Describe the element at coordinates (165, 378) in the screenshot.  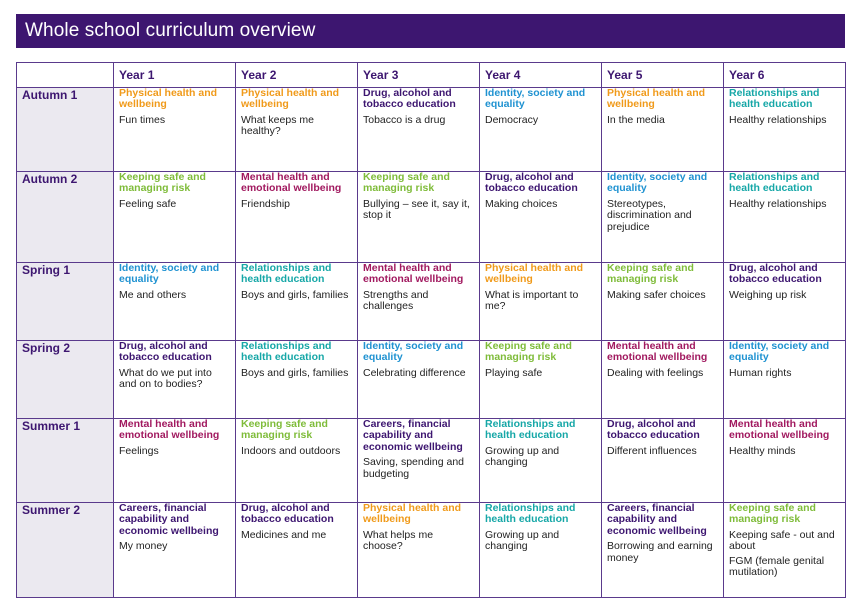
I see `lesson-title: What do we put into and on to bodies?` at that location.